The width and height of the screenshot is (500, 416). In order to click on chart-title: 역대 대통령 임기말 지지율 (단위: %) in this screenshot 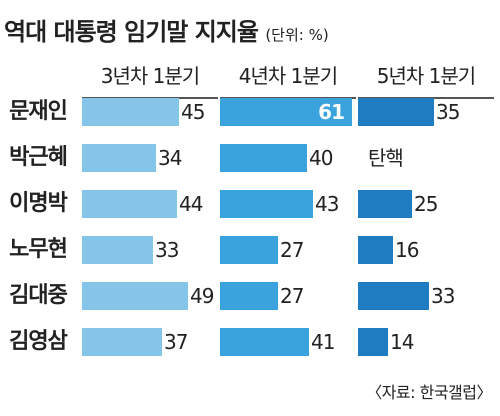, I will do `click(166, 33)`.